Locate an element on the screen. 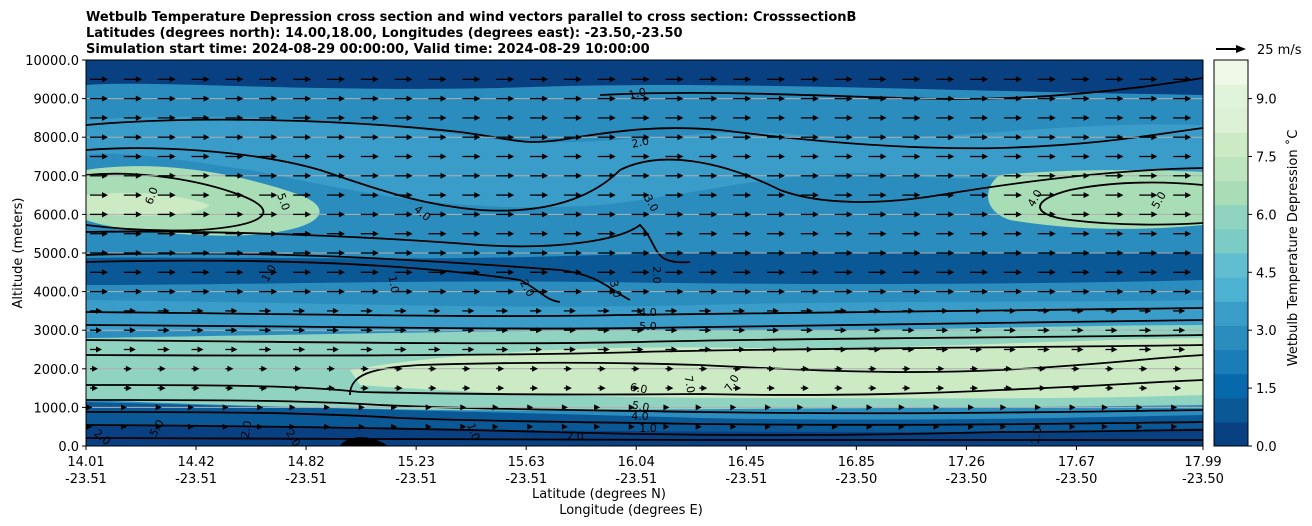 The height and width of the screenshot is (526, 1312). x-tick-label-latitude: 17.99 is located at coordinates (1202, 462).